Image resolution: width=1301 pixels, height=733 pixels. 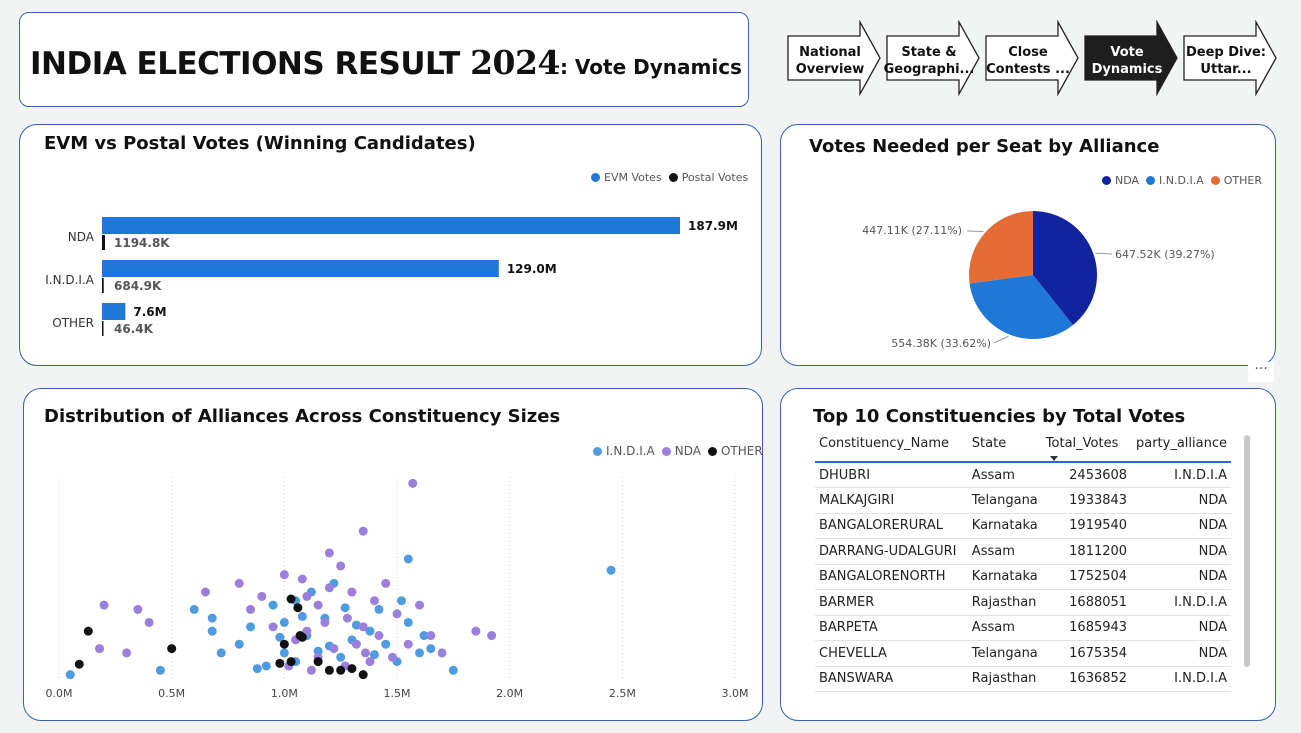 I want to click on nav-arrow-4: Vote Dynamics, so click(x=1131, y=58).